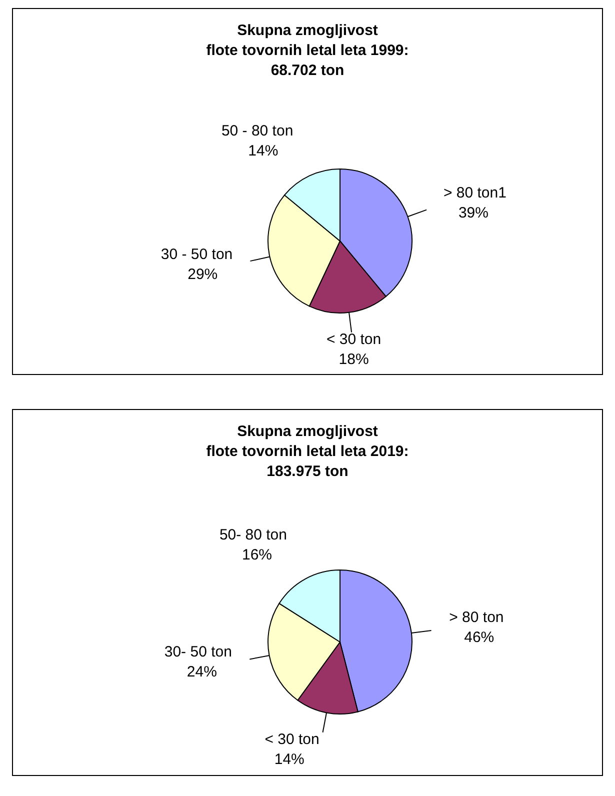  Describe the element at coordinates (353, 359) in the screenshot. I see `data-label: 18%` at that location.